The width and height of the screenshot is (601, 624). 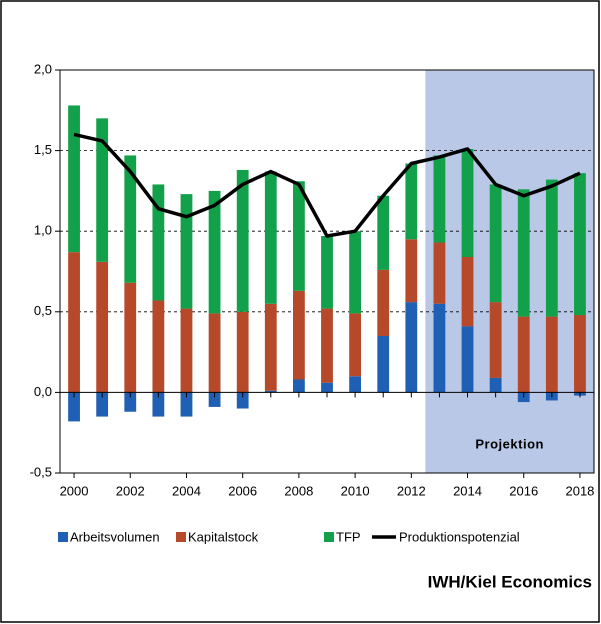 I want to click on x-tick-label: 2002, so click(x=130, y=490).